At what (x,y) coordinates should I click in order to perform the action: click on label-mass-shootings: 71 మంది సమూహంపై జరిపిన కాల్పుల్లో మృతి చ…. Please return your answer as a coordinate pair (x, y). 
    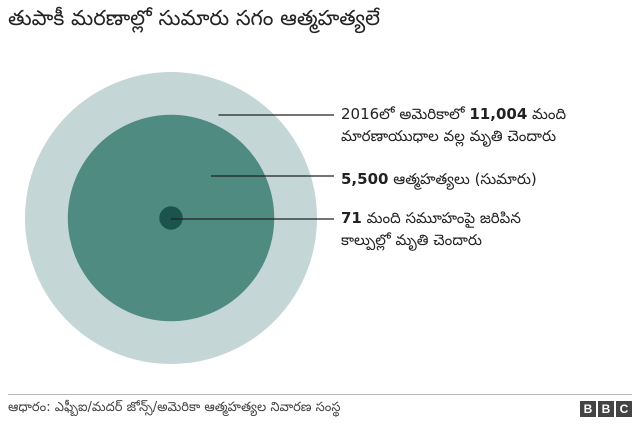
    Looking at the image, I should click on (431, 229).